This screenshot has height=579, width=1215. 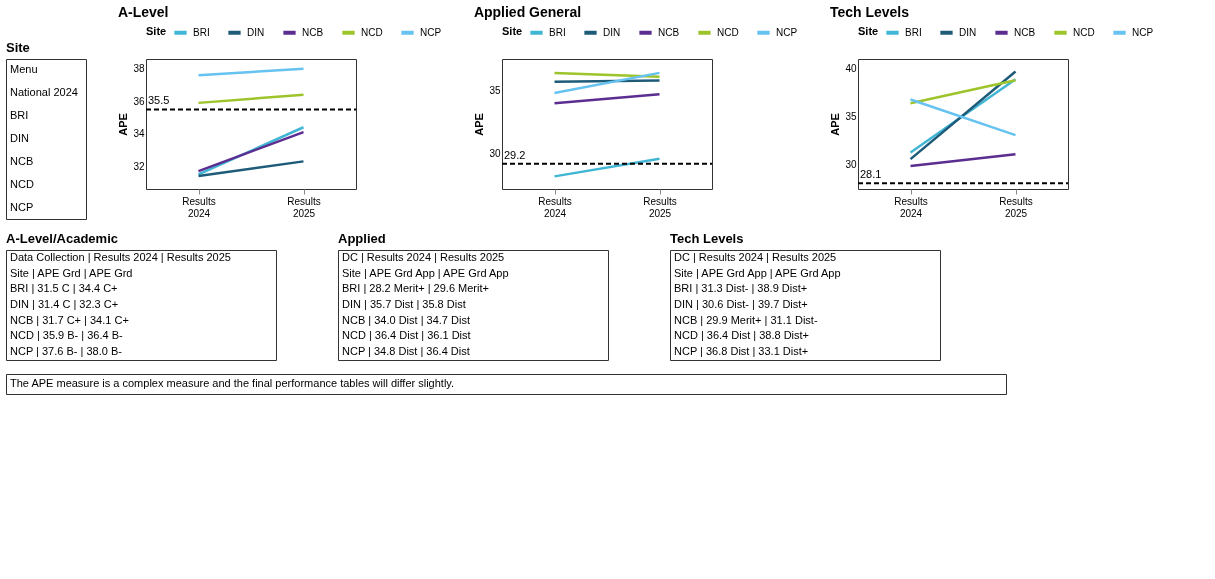 What do you see at coordinates (24, 69) in the screenshot?
I see `text: Menu` at bounding box center [24, 69].